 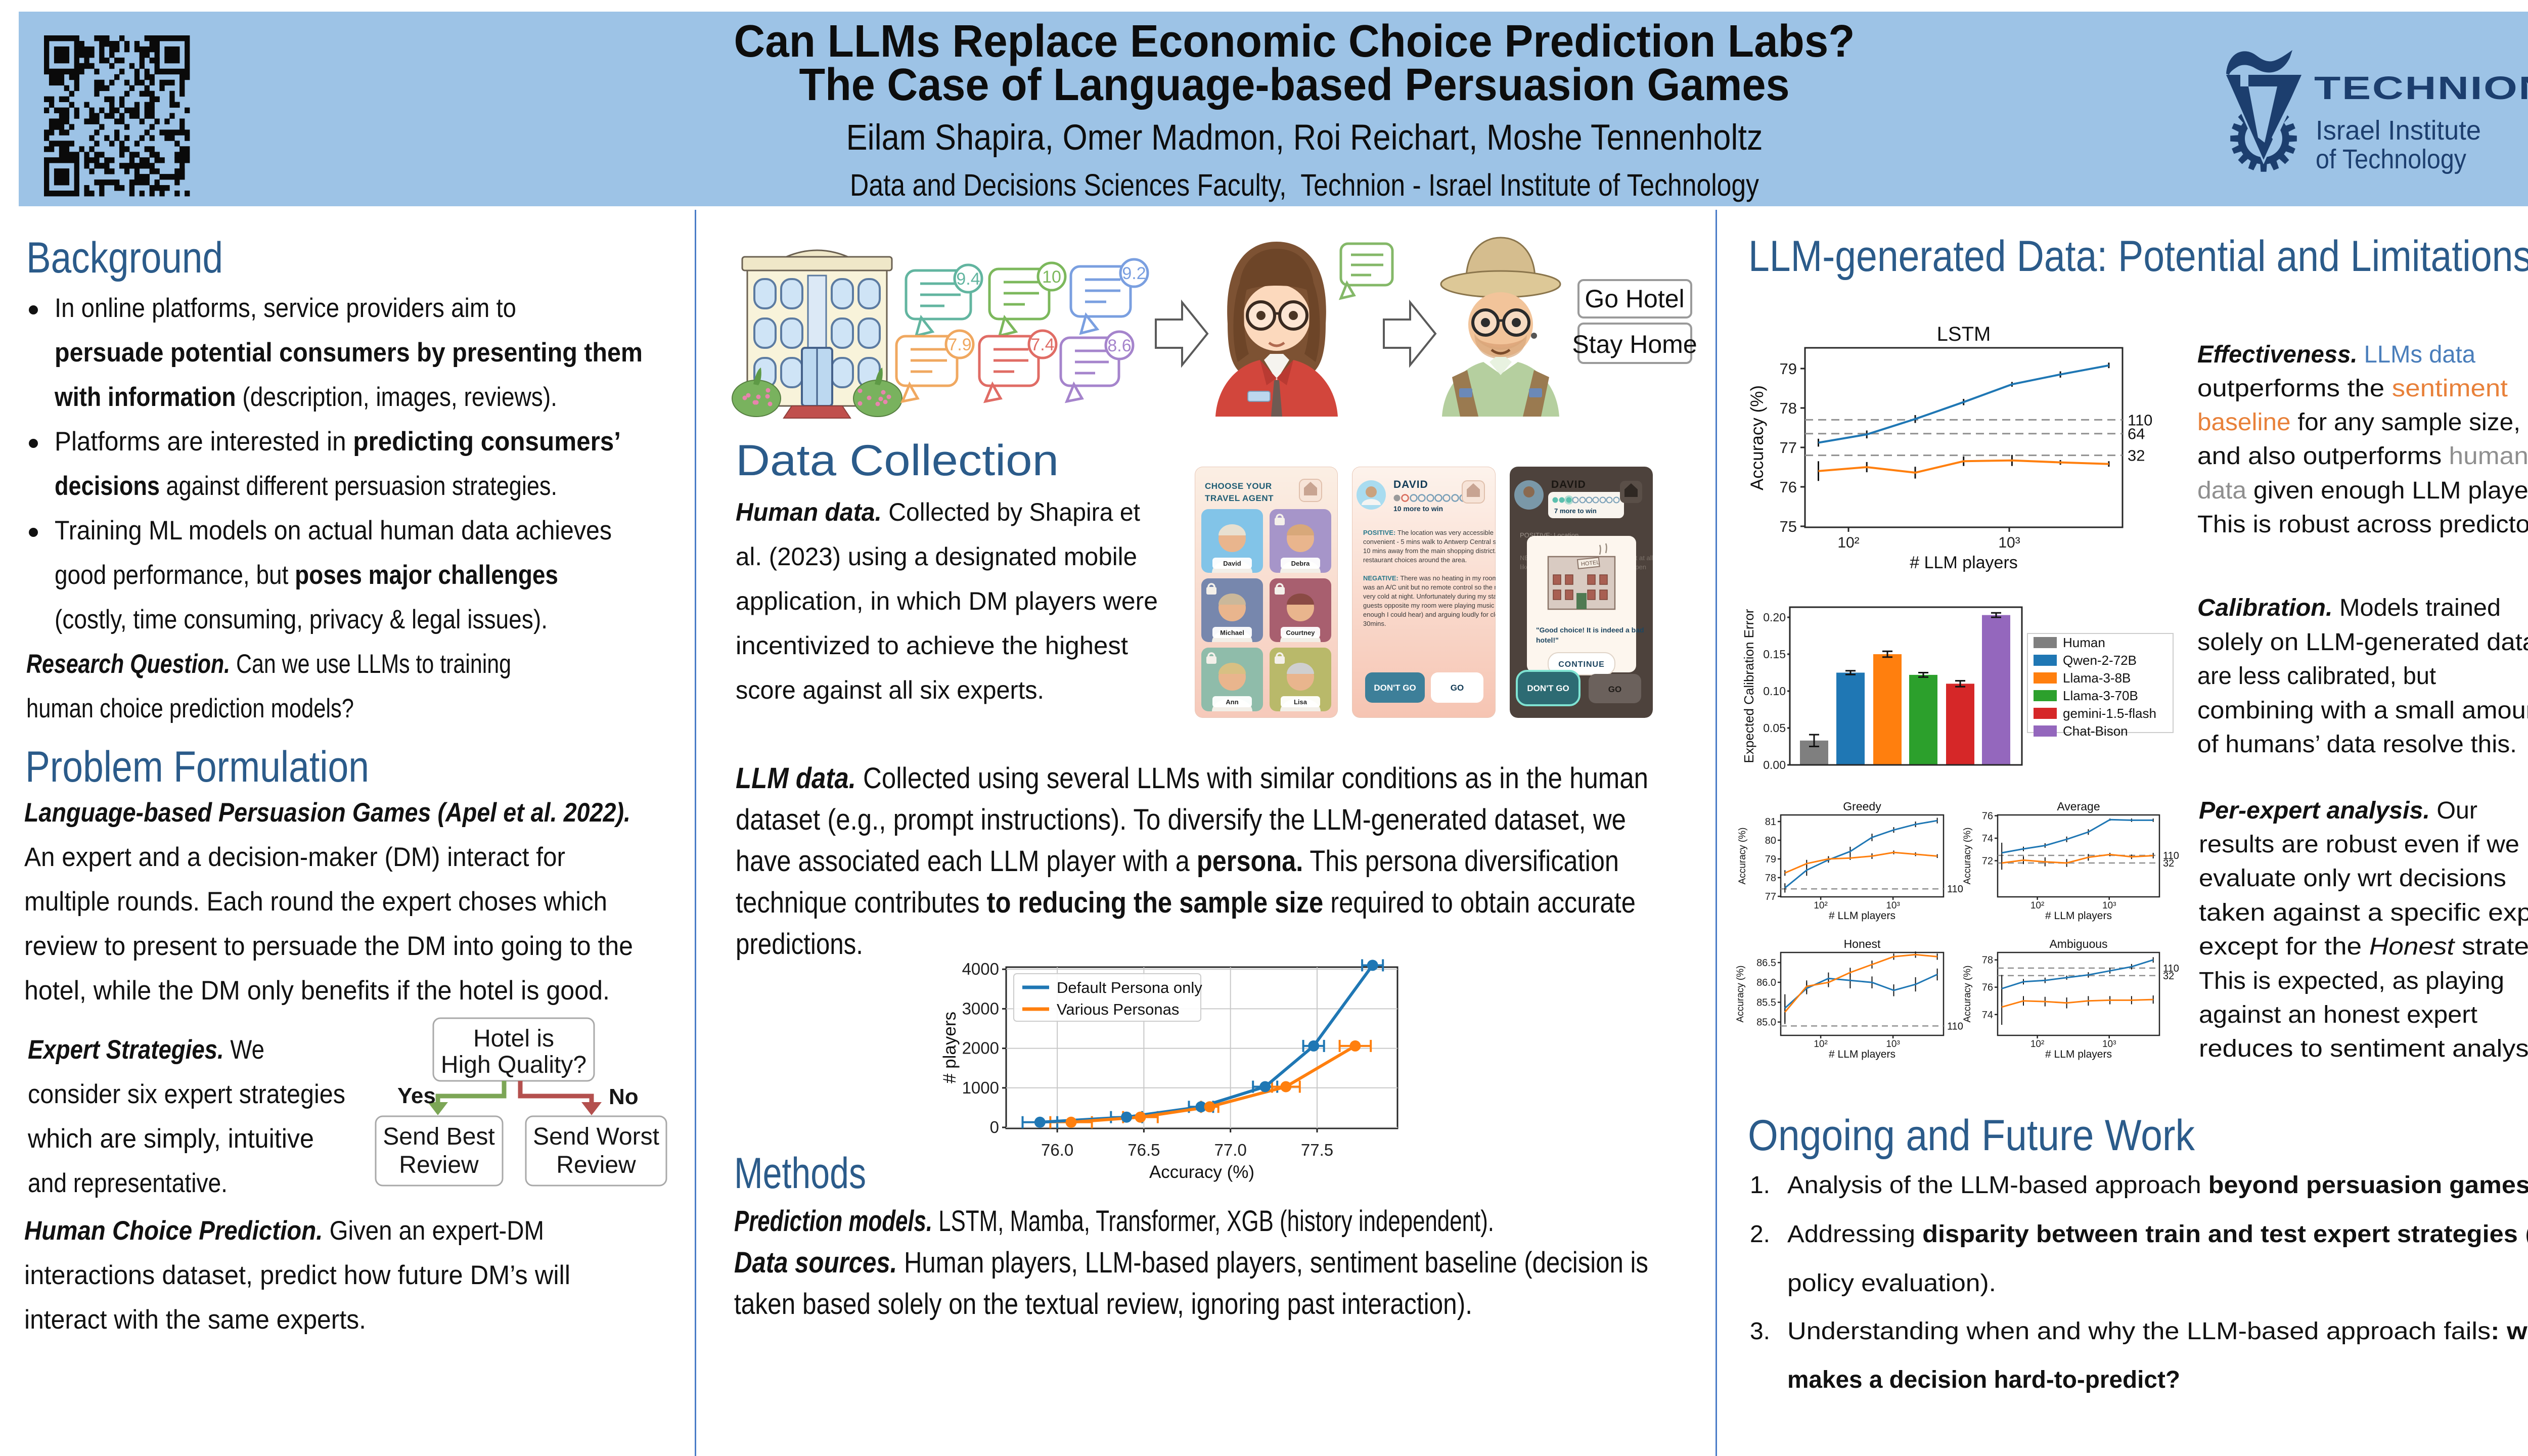 What do you see at coordinates (197, 767) in the screenshot?
I see `svg-text: Problem Formulation` at bounding box center [197, 767].